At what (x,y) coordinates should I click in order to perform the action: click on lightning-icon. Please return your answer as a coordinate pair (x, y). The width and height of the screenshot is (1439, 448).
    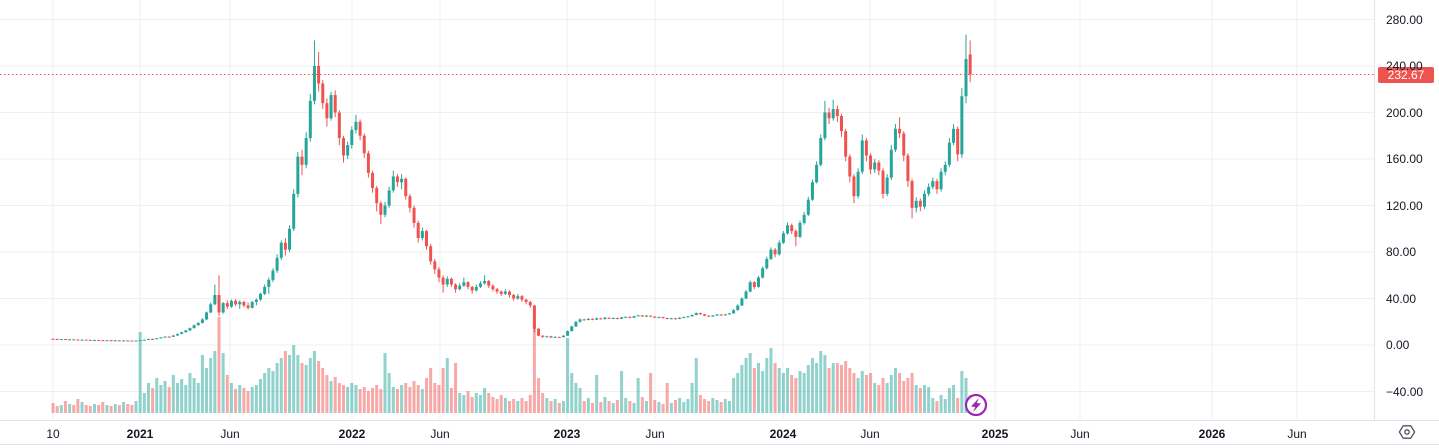
    Looking at the image, I should click on (976, 405).